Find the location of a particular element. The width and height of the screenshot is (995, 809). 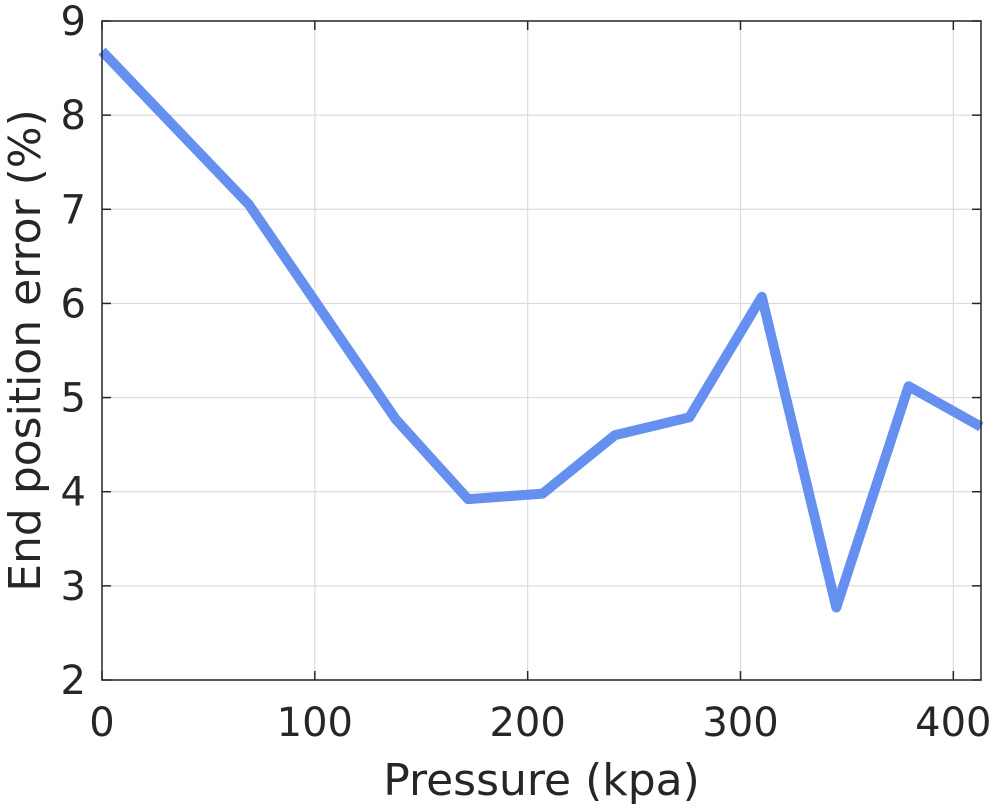

y-tick-label: 9 is located at coordinates (73, 22).